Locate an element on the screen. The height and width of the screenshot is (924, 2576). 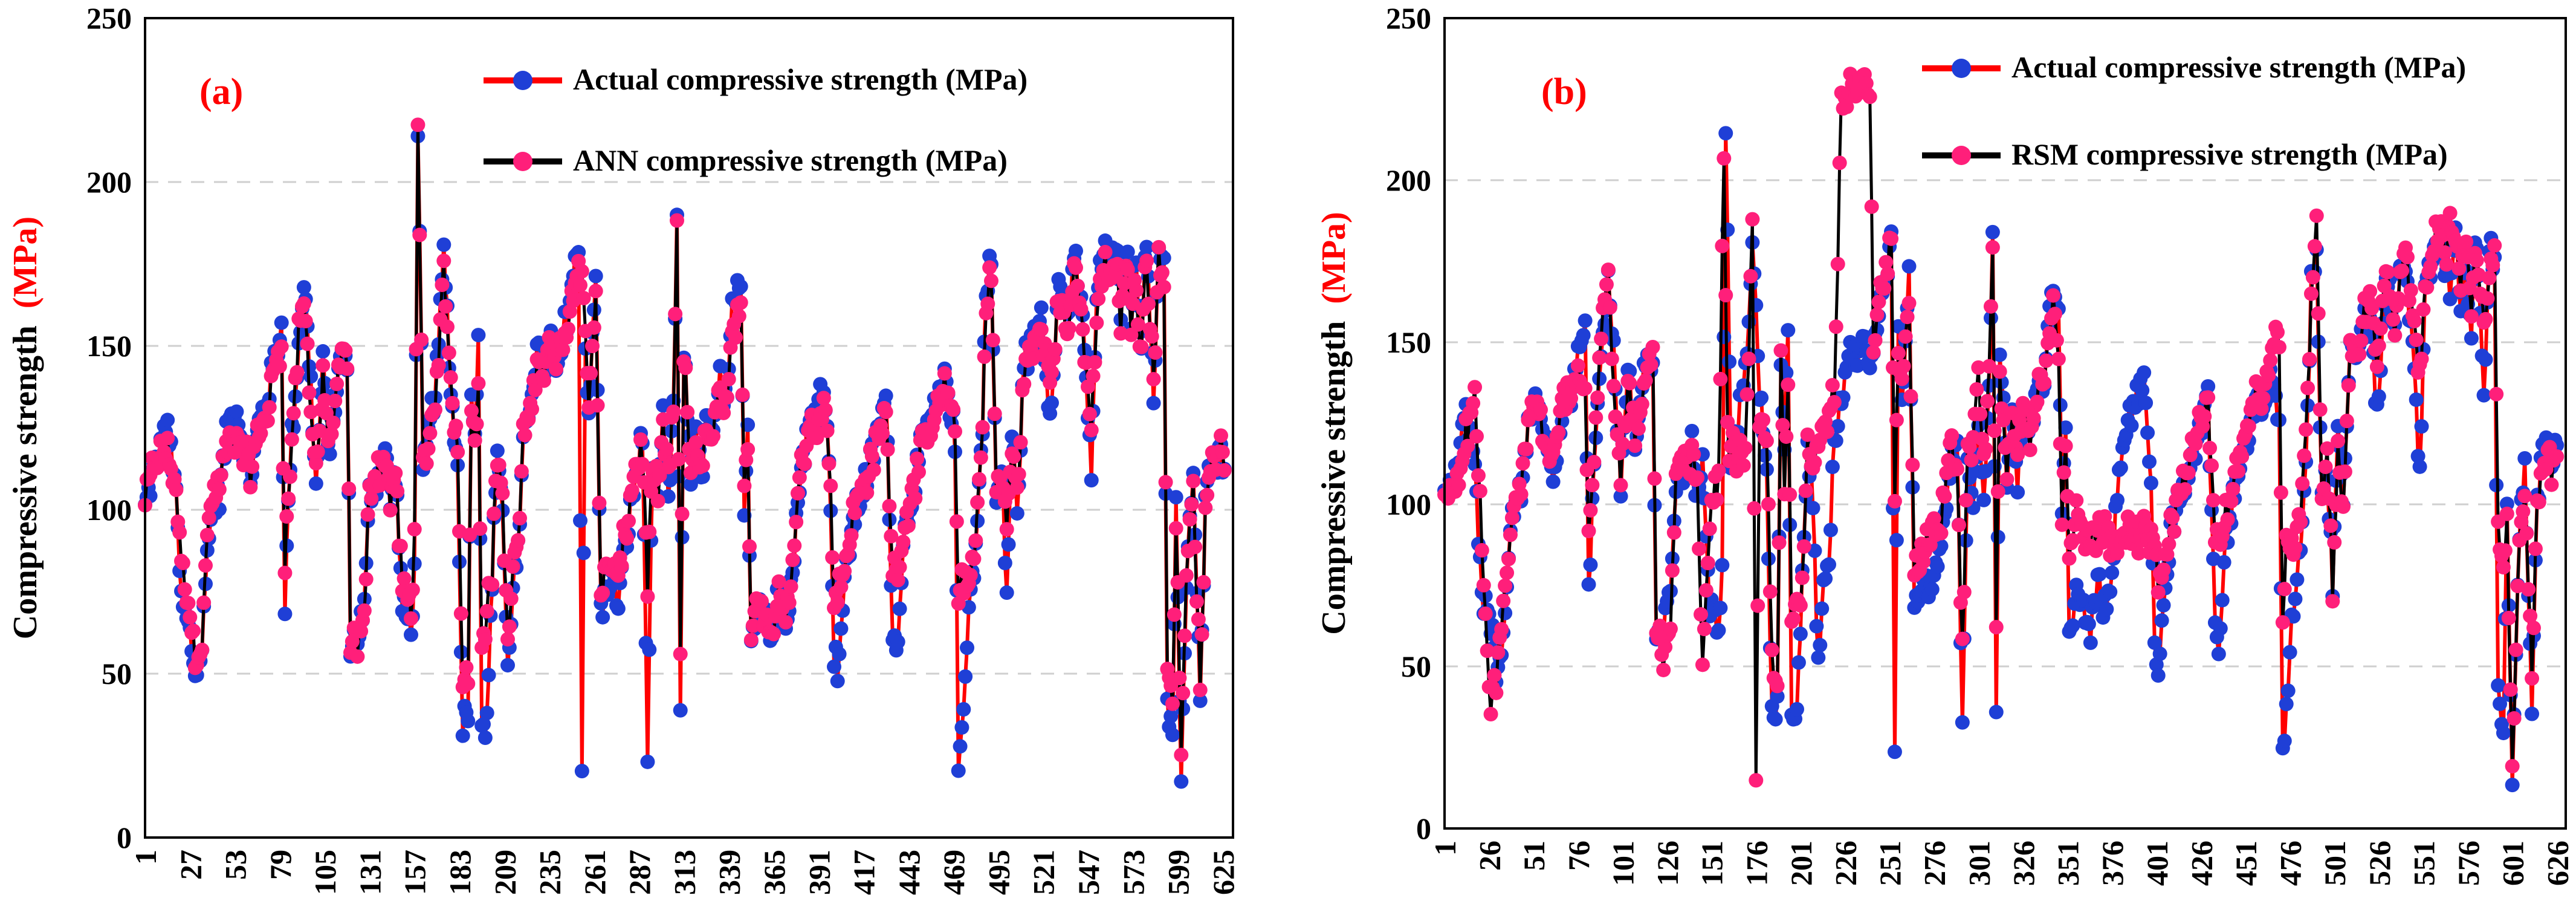
legend-label: RSM compressive strength (MPa) is located at coordinates (2229, 154).